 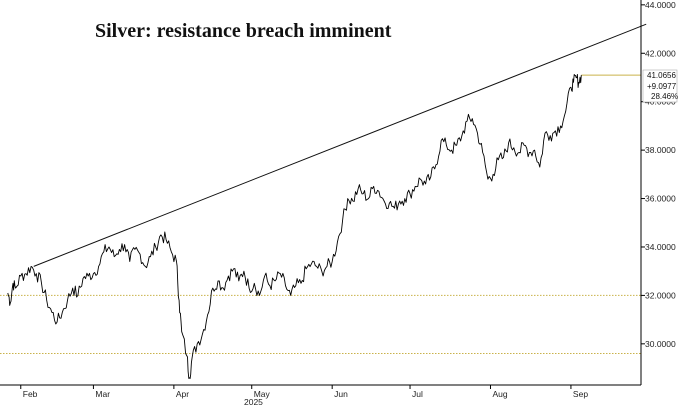 I want to click on x-tick-label: Jun, so click(x=341, y=394).